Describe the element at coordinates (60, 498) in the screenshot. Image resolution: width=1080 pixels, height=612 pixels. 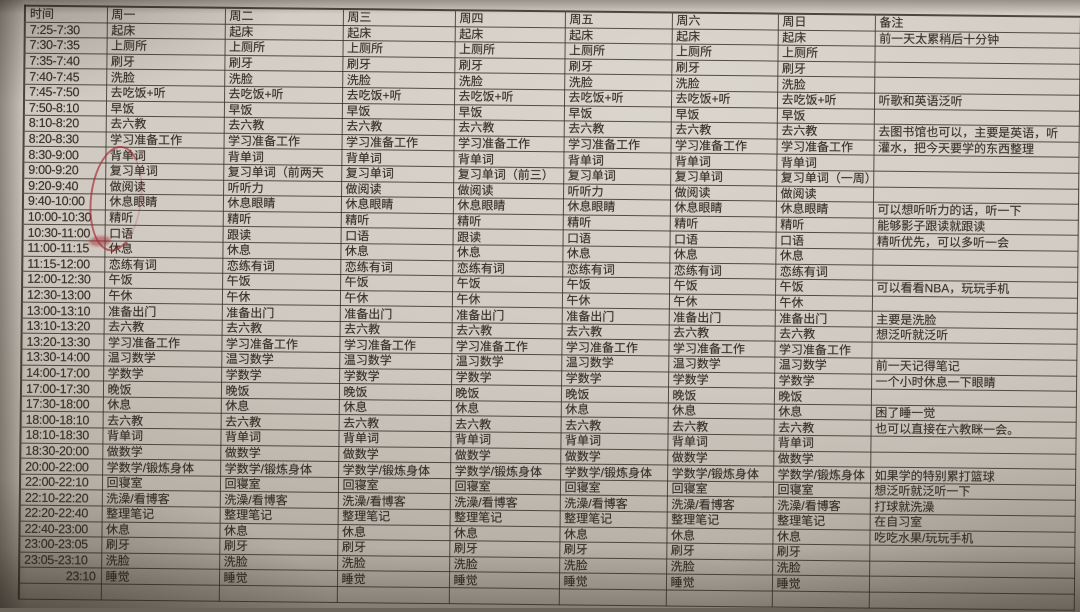
I see `time-cell: 22:10-22:20` at that location.